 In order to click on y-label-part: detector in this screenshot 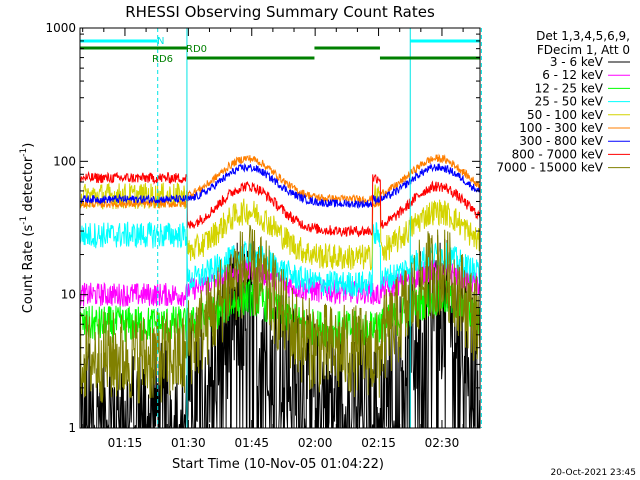, I will do `click(28, 186)`.